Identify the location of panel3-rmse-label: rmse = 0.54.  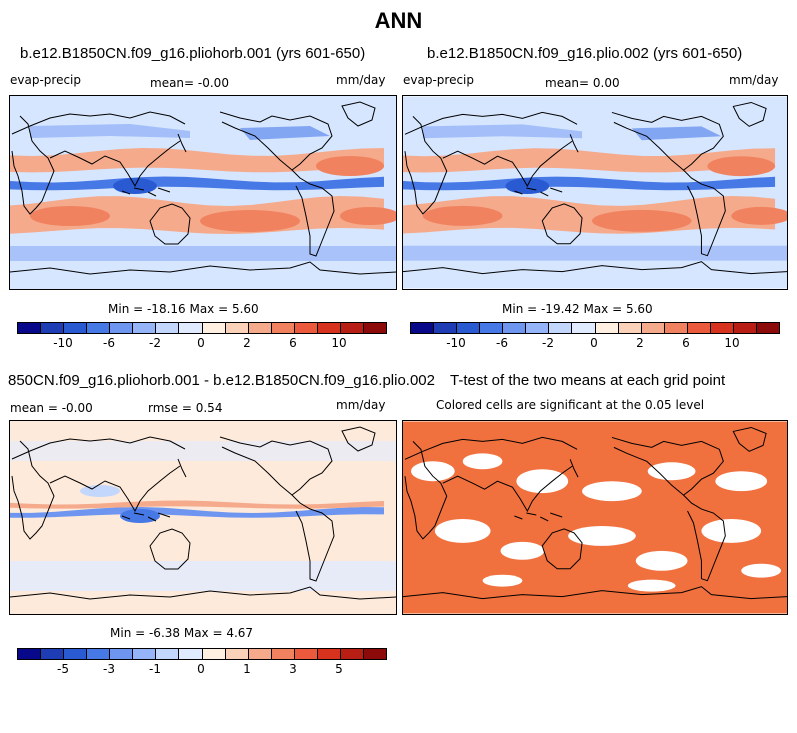
(185, 408).